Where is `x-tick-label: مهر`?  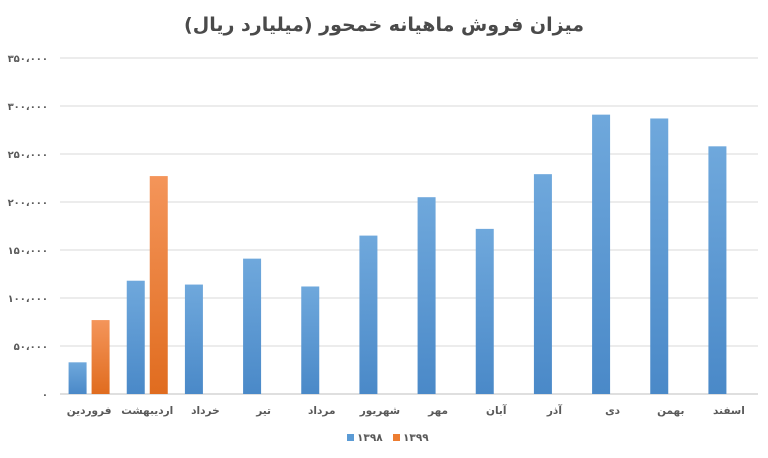
x-tick-label: مهر is located at coordinates (437, 411).